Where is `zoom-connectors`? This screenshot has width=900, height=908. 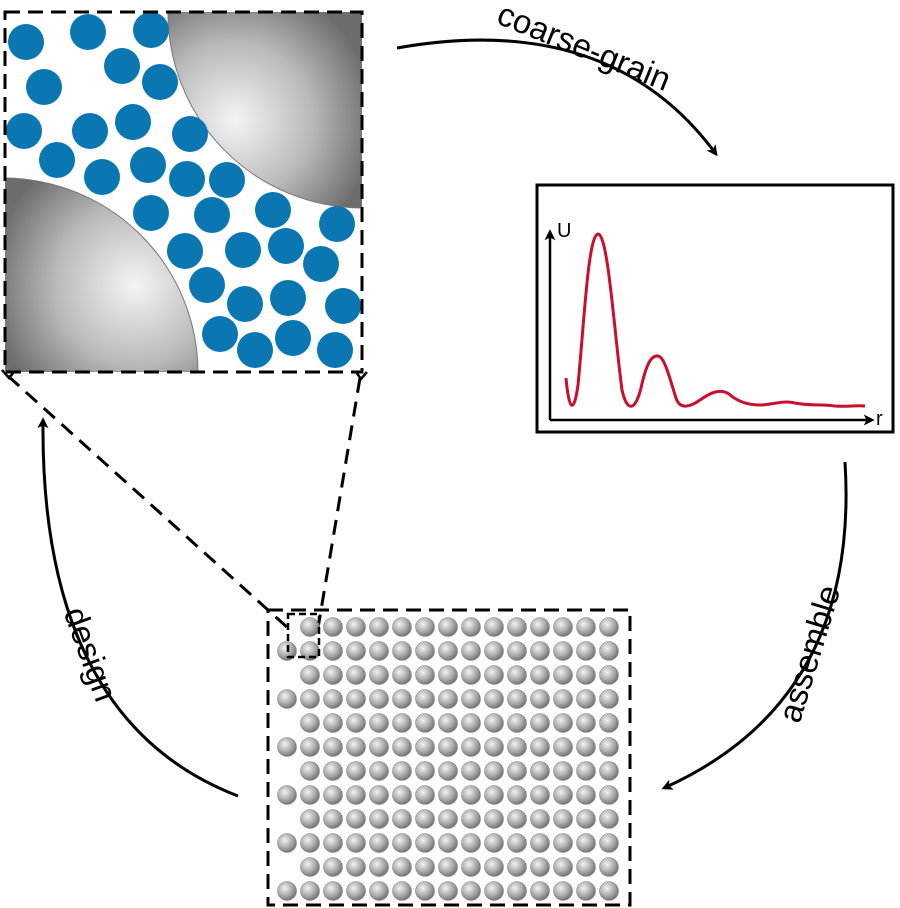
zoom-connectors is located at coordinates (184, 499).